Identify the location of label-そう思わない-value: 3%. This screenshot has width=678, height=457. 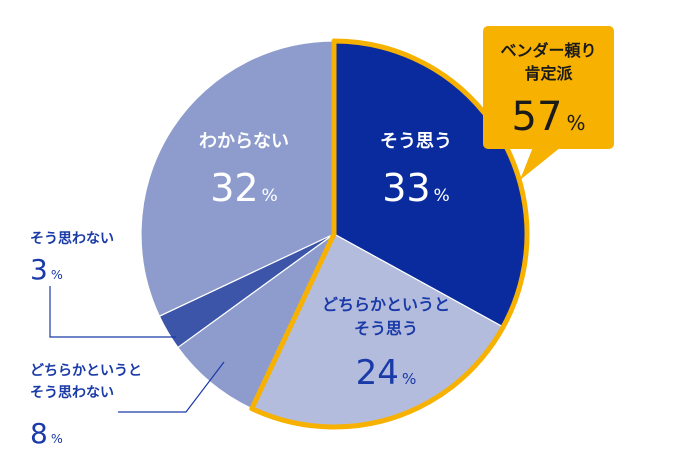
(46, 269).